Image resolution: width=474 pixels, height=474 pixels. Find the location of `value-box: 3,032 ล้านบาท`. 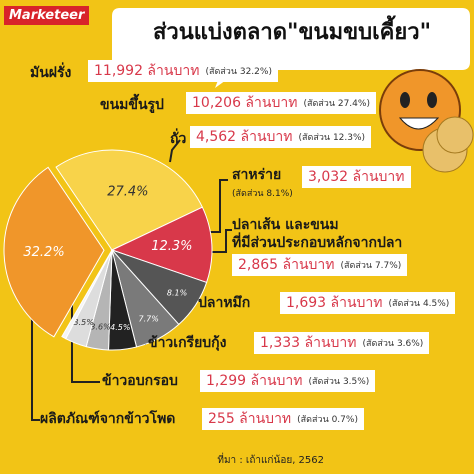

value-box: 3,032 ล้านบาท is located at coordinates (356, 177).